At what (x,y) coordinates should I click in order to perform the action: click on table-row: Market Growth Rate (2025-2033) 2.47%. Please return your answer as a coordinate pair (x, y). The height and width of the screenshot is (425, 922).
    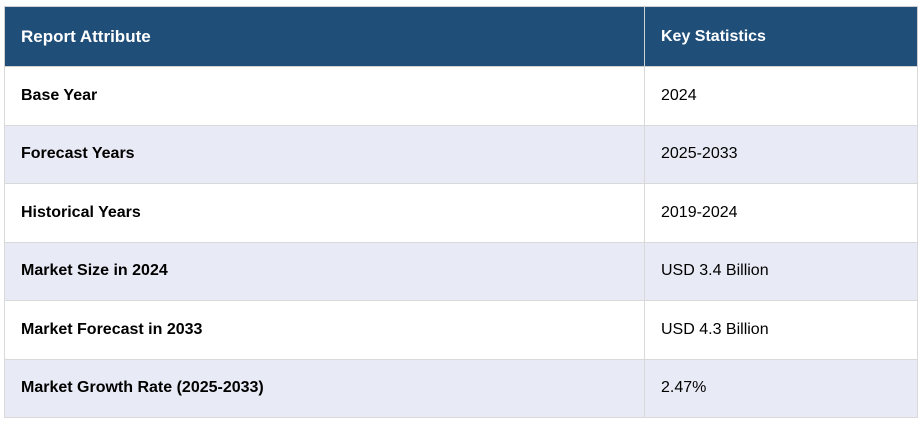
    Looking at the image, I should click on (461, 388).